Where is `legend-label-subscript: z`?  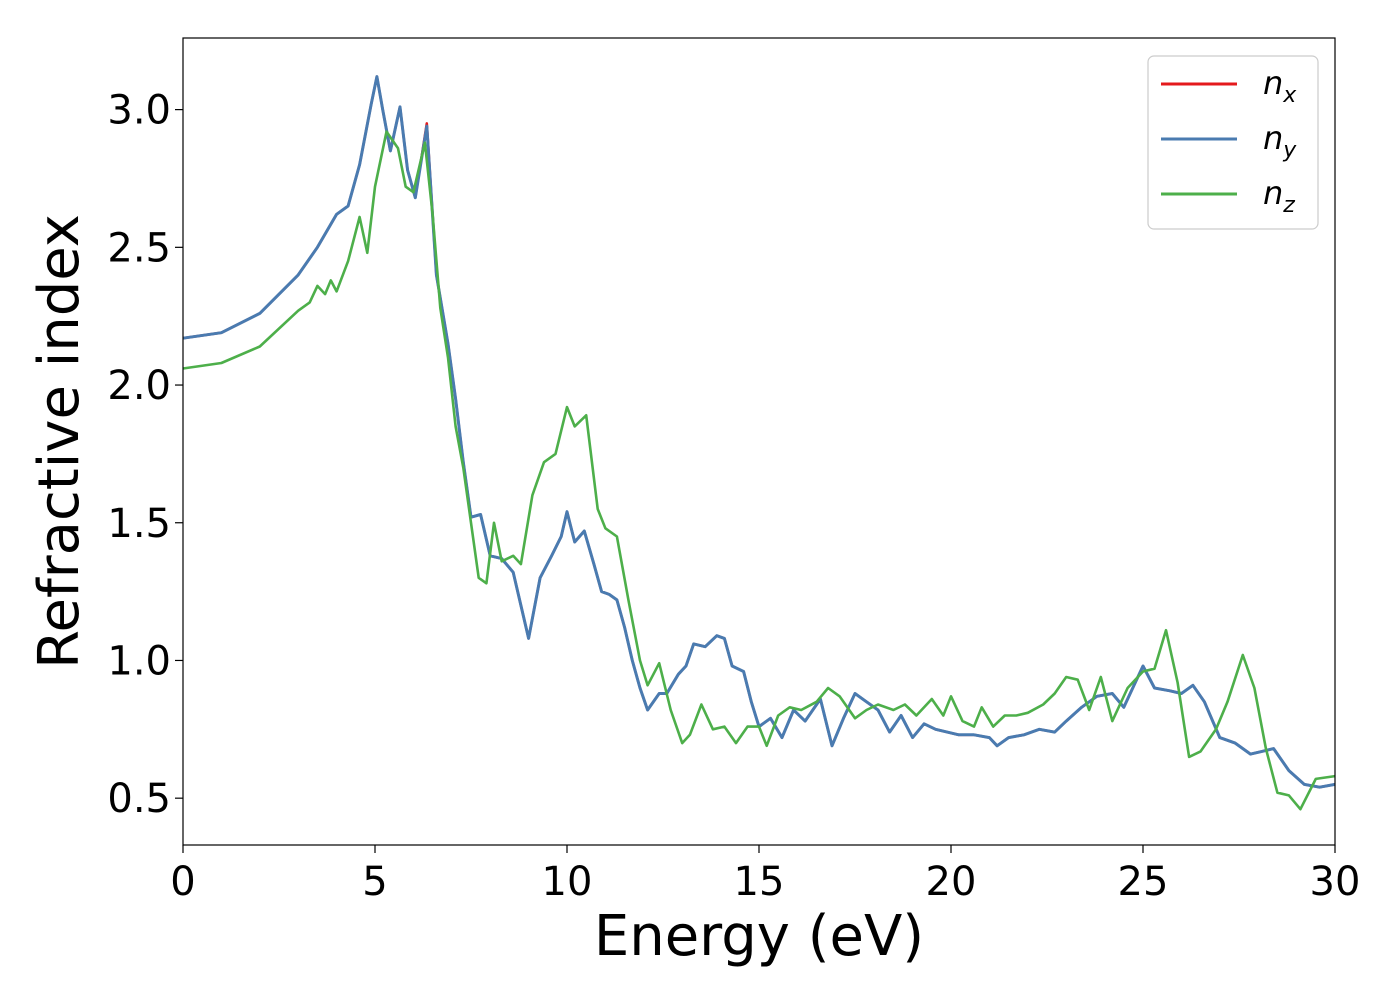 legend-label-subscript: z is located at coordinates (1288, 205).